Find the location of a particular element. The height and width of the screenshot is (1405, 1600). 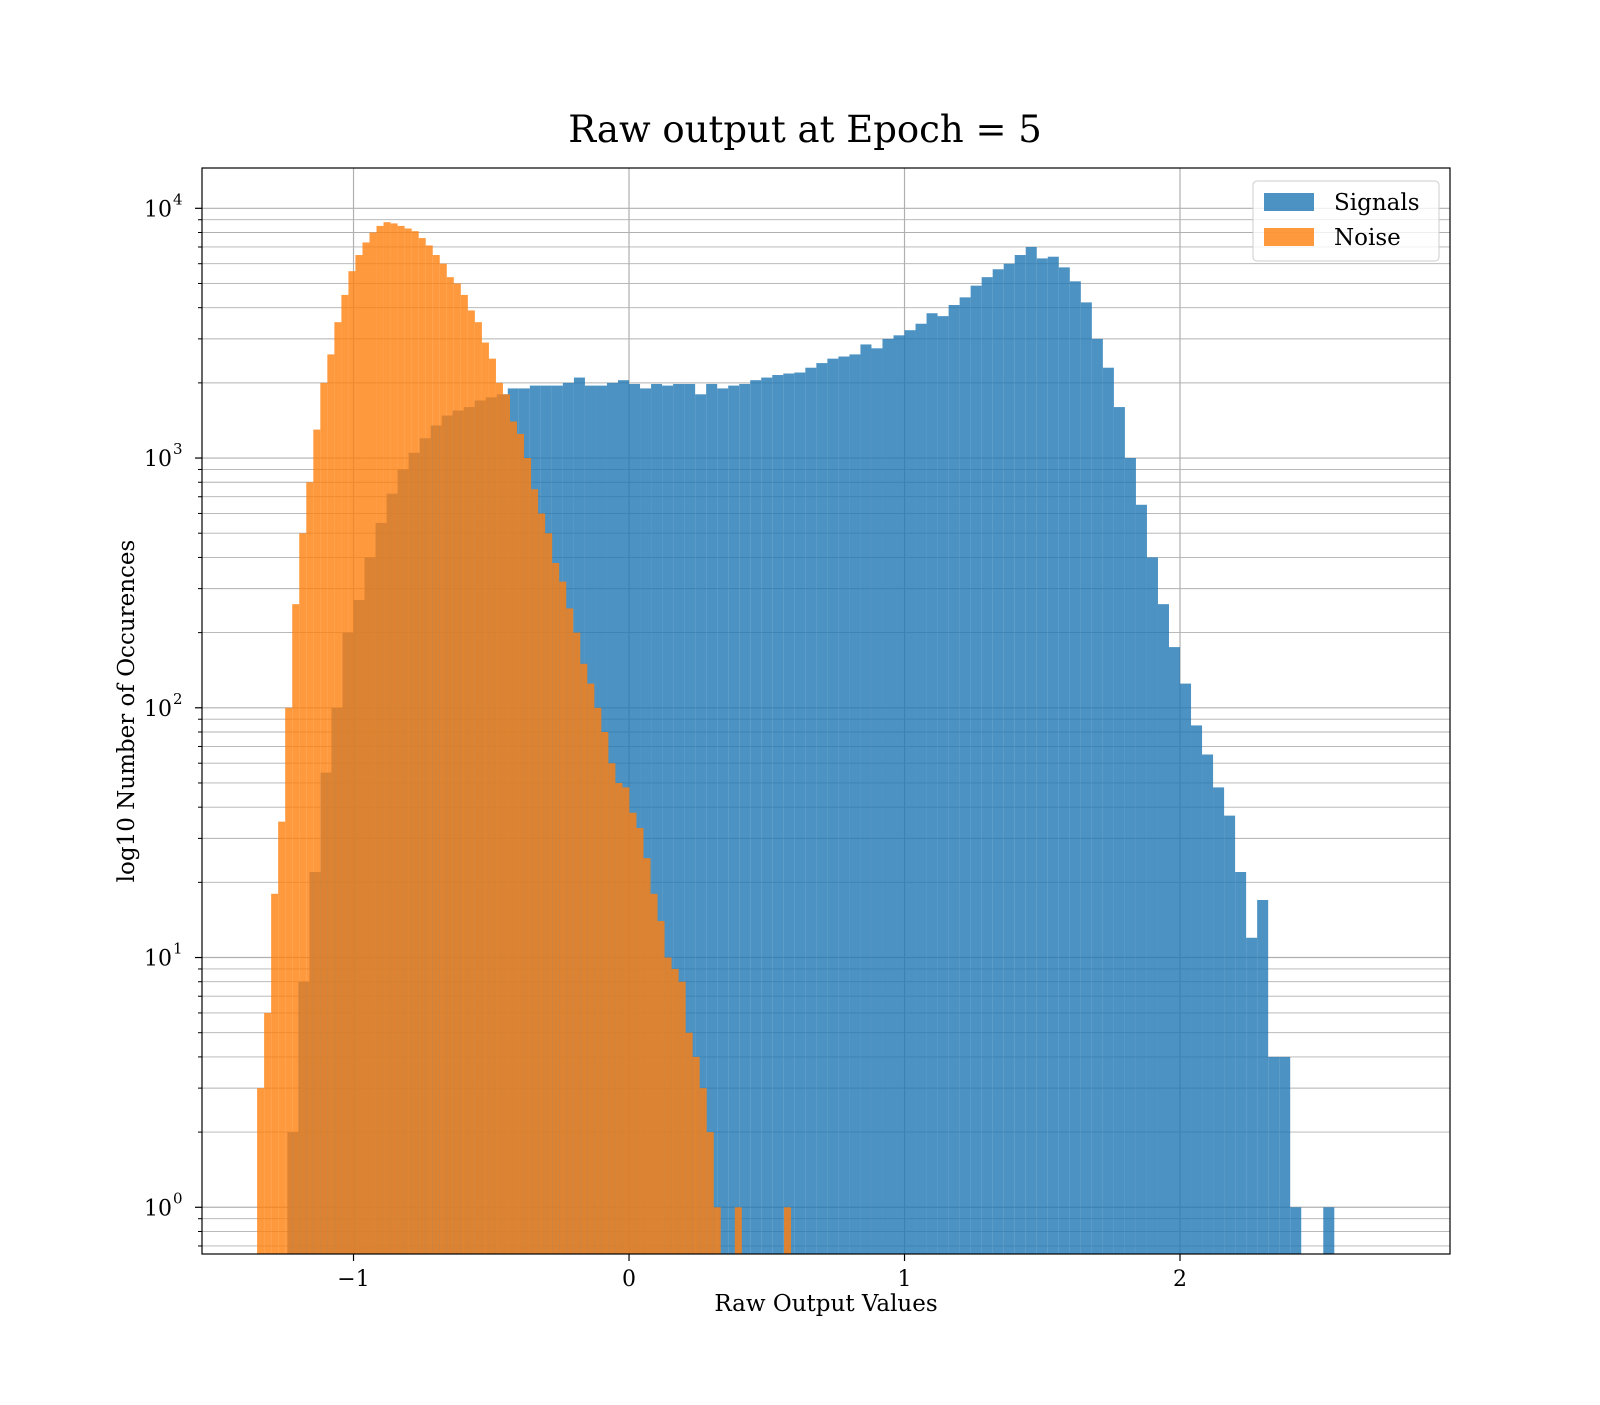

legend-label-signals: Signals is located at coordinates (1377, 203).